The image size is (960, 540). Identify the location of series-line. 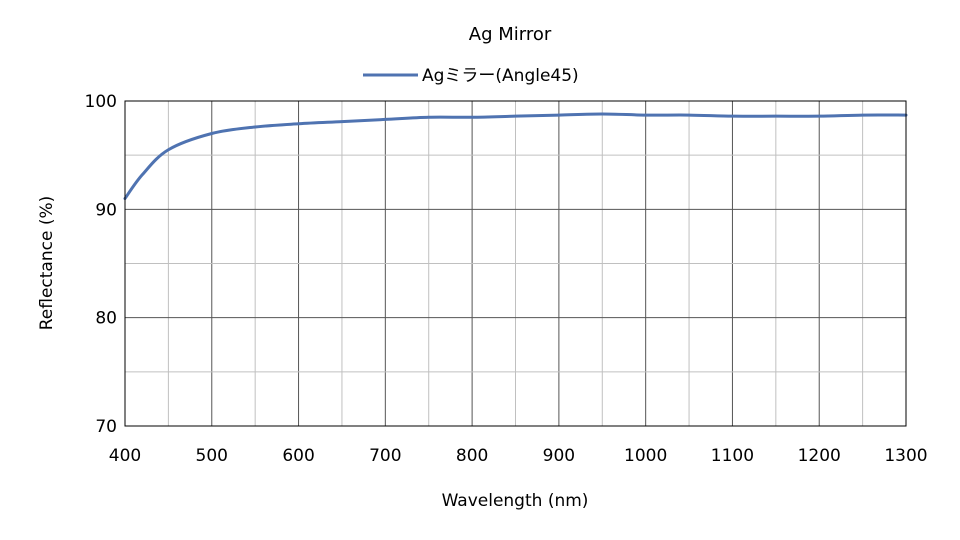
(515, 156).